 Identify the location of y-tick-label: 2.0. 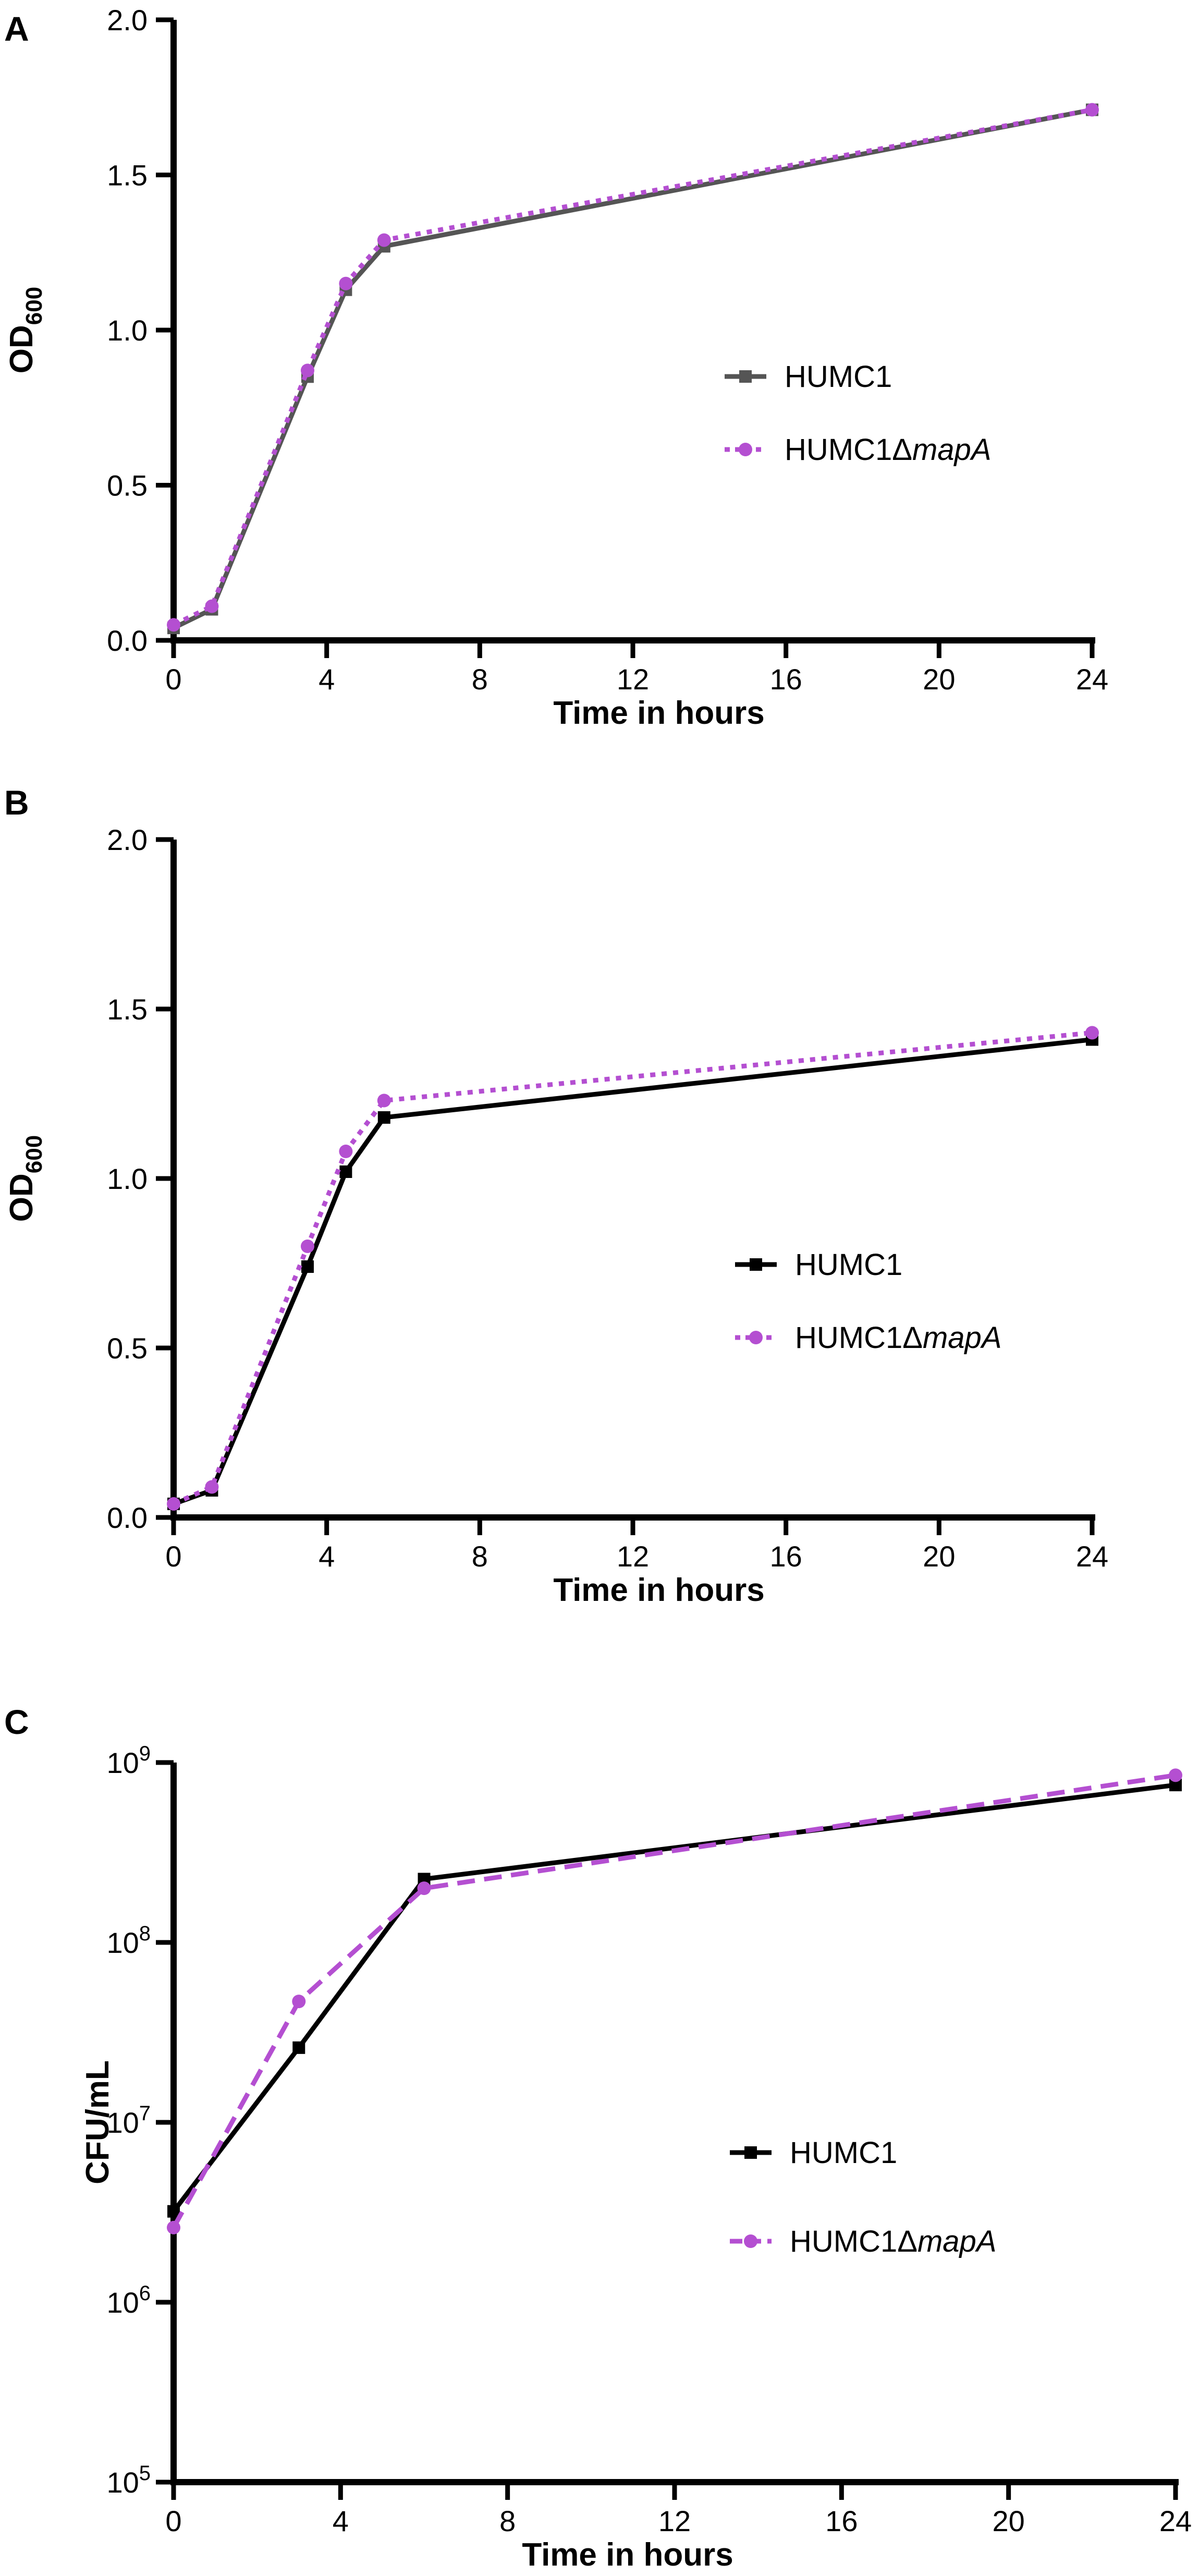
(127, 20).